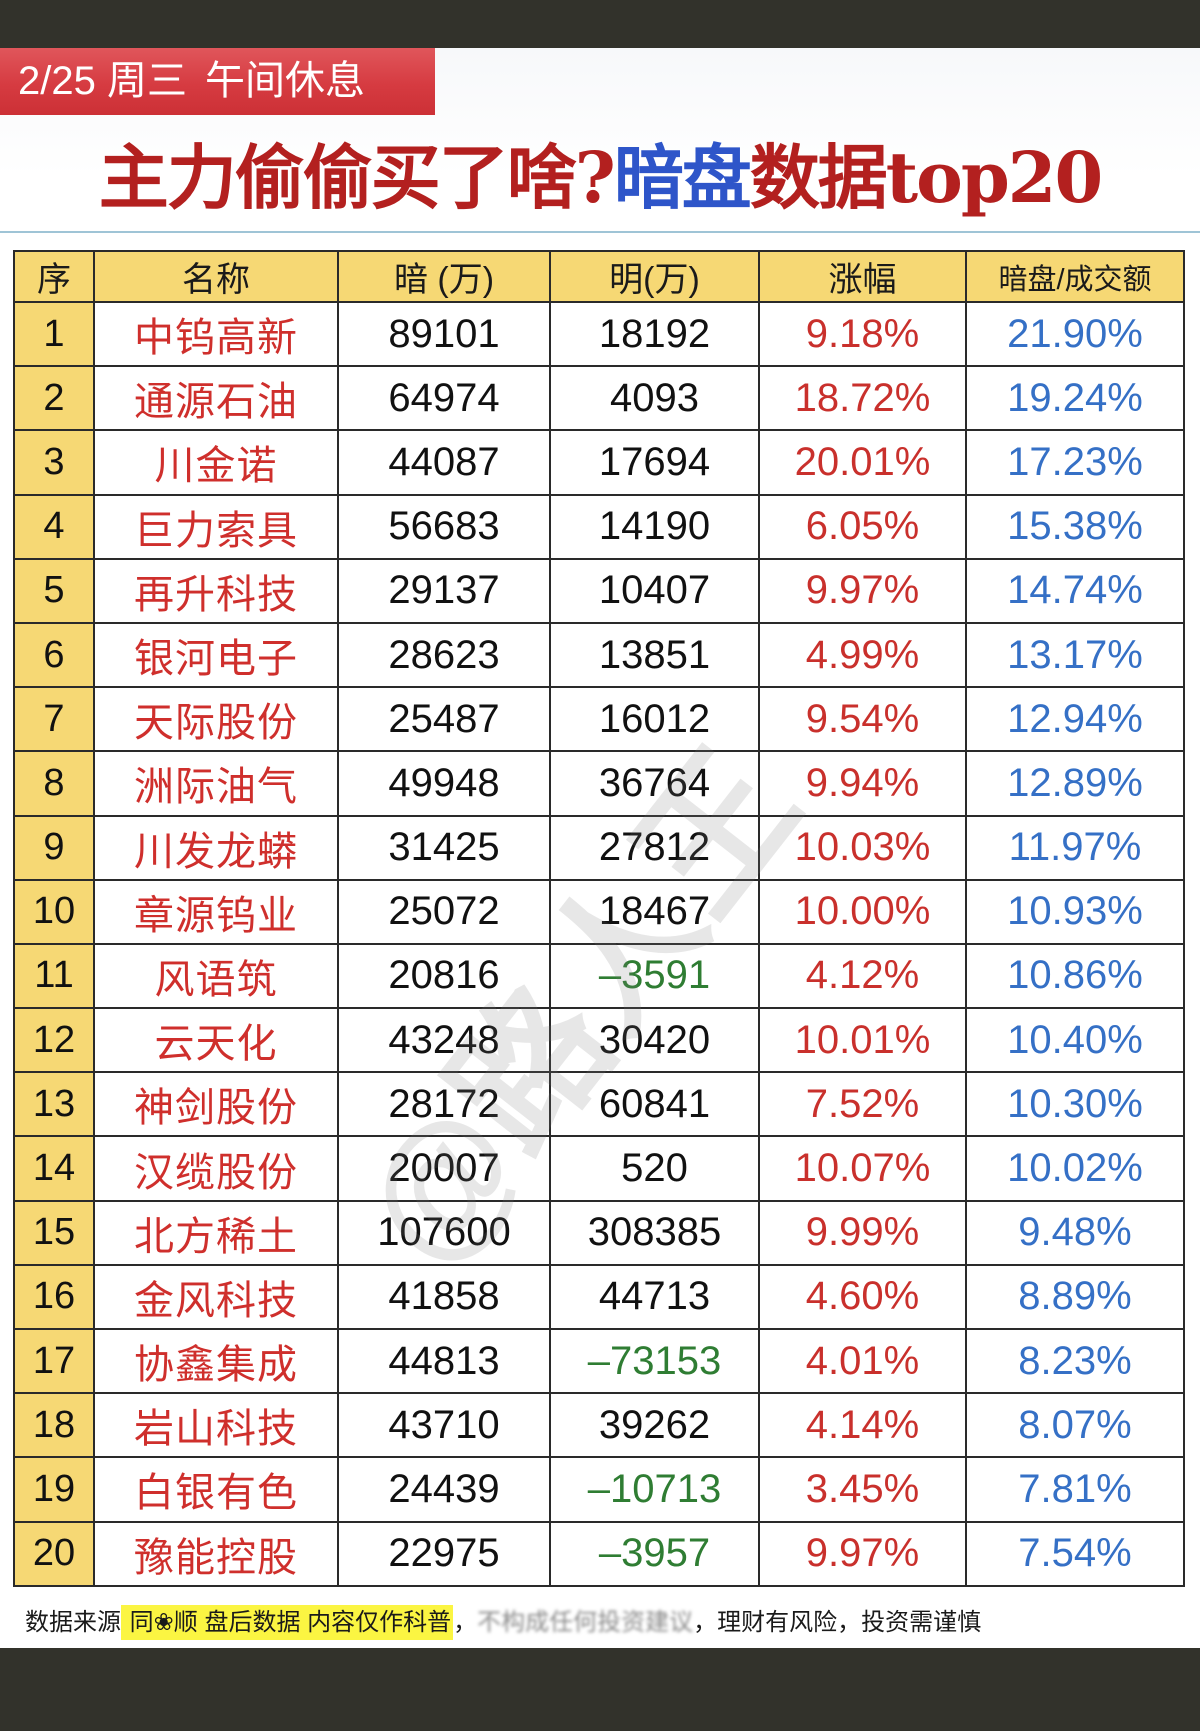 This screenshot has width=1200, height=1731. What do you see at coordinates (216, 783) in the screenshot?
I see `stock-name: 洲际油气` at bounding box center [216, 783].